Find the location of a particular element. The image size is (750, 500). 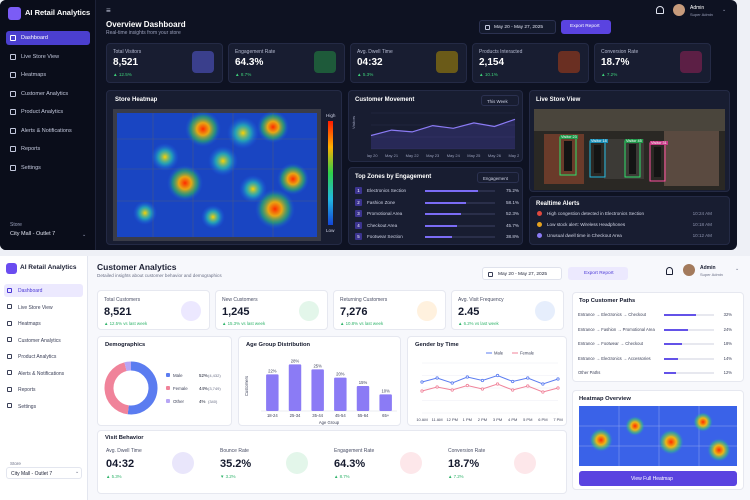

store-heatmap is located at coordinates (217, 175).